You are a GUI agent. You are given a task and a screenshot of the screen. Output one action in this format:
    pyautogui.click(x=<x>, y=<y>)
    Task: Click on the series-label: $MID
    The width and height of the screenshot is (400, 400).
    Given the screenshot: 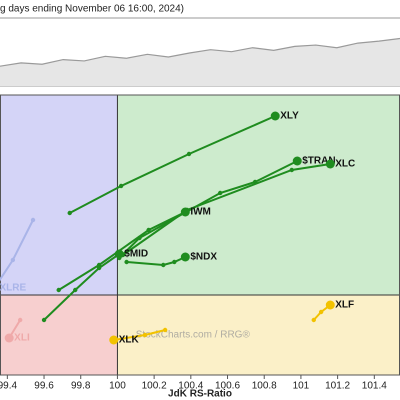 What is the action you would take?
    pyautogui.click(x=136, y=254)
    